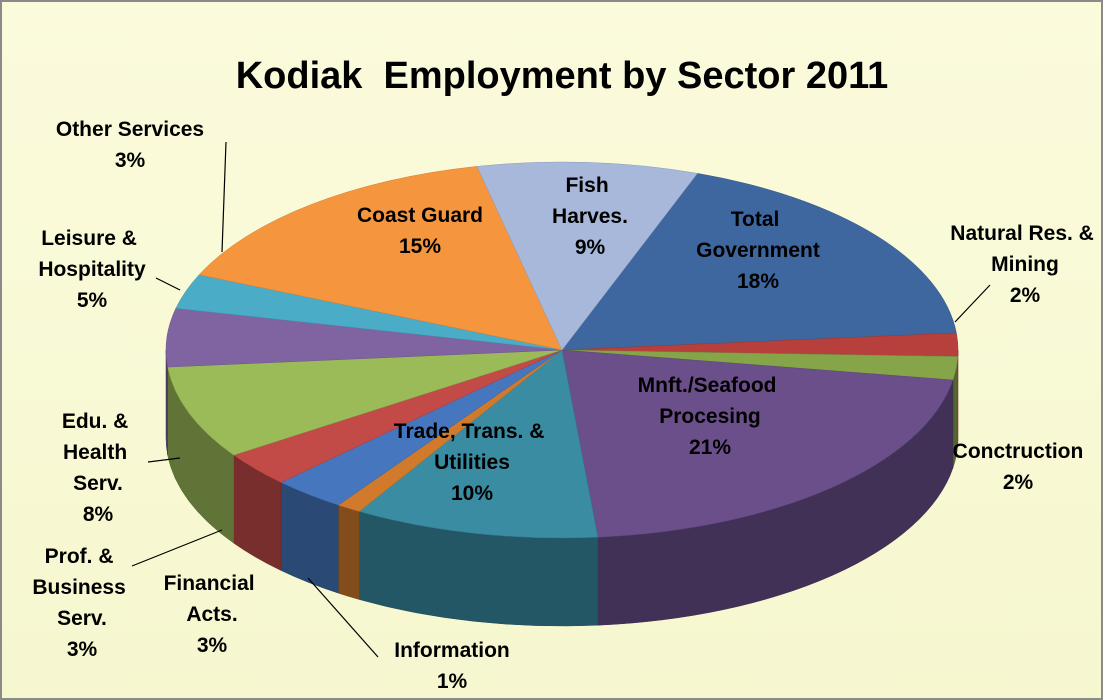  I want to click on category-label: Financial Acts., so click(212, 599).